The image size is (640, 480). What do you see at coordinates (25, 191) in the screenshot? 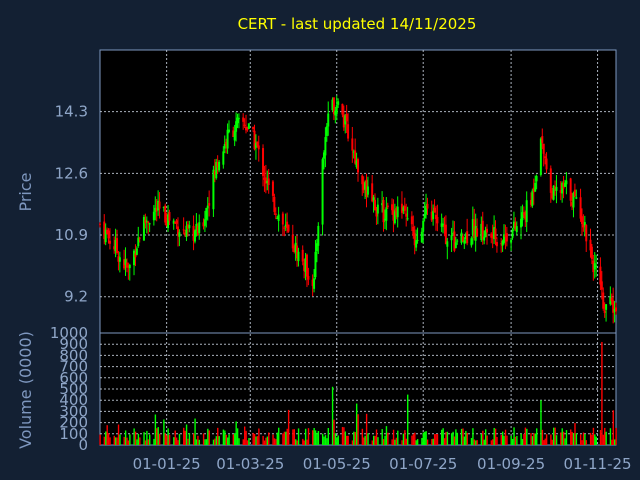
I see `price-axis-label: Price` at bounding box center [25, 191].